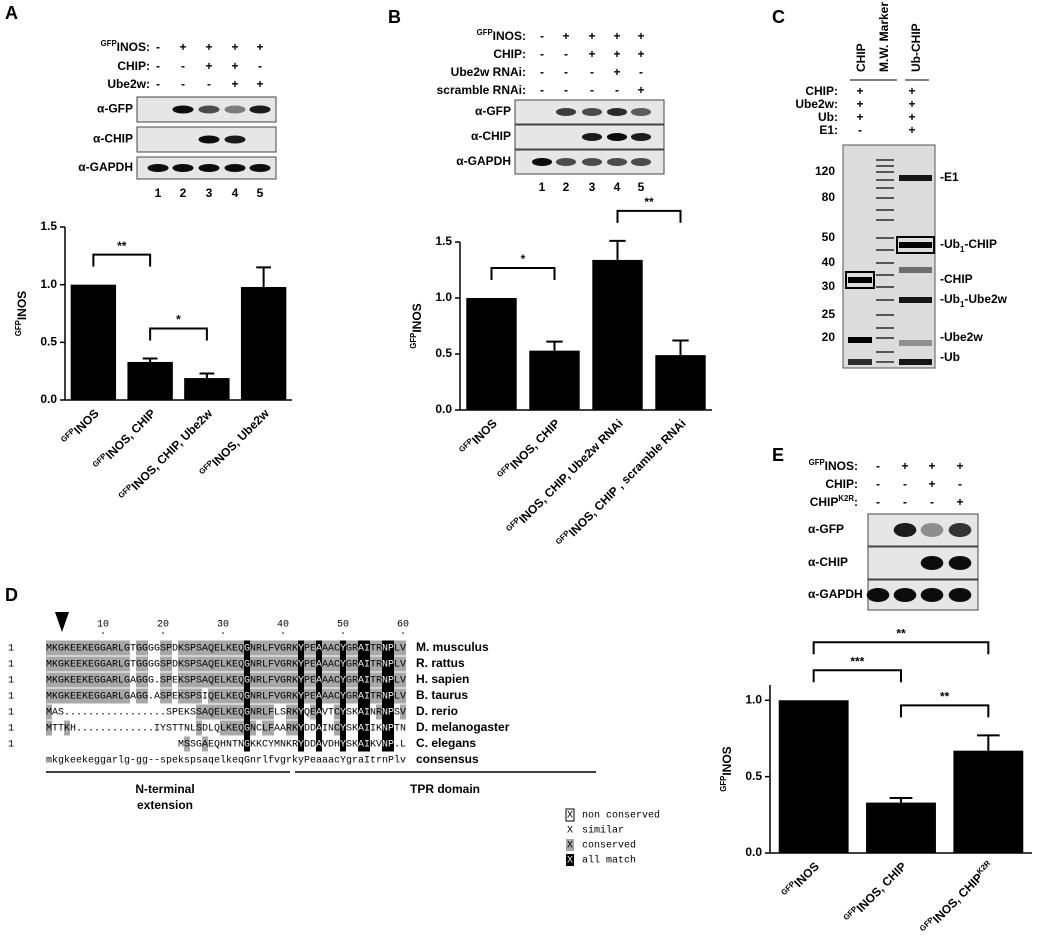  What do you see at coordinates (437, 711) in the screenshot?
I see `species-label: D. rerio` at bounding box center [437, 711].